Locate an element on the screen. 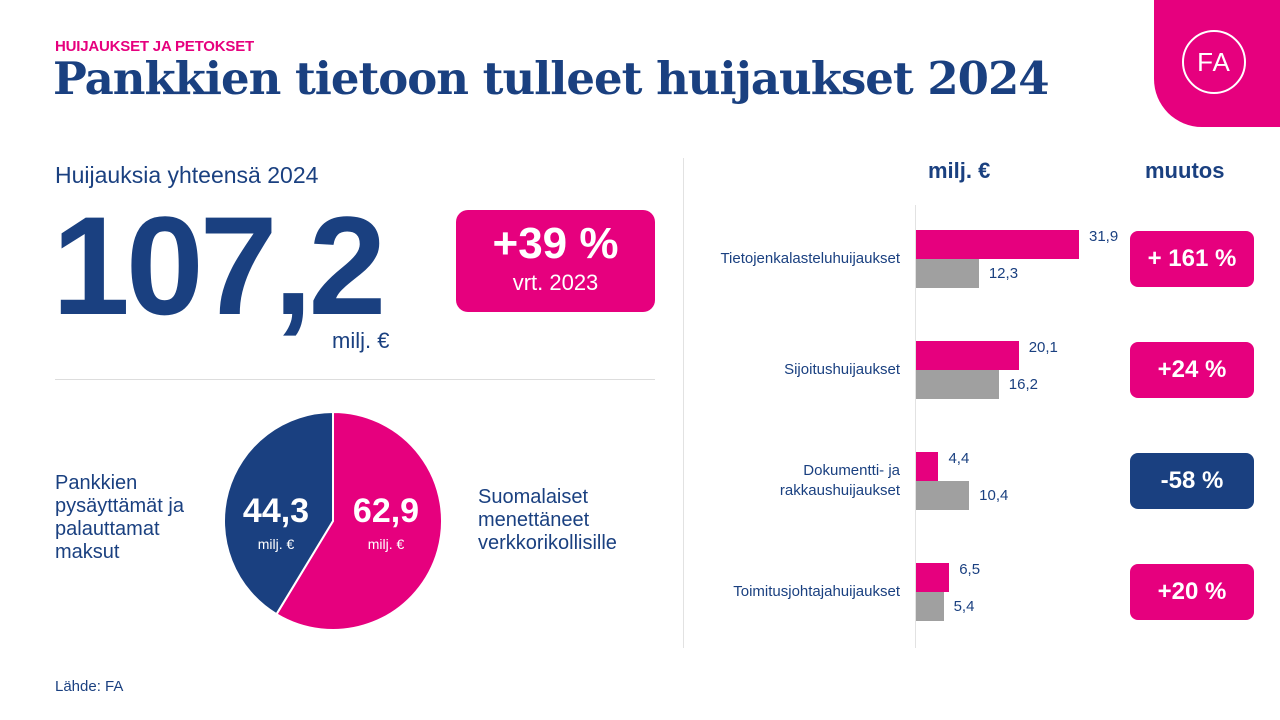  pie-value-navy-number: 44,3 is located at coordinates (276, 511).